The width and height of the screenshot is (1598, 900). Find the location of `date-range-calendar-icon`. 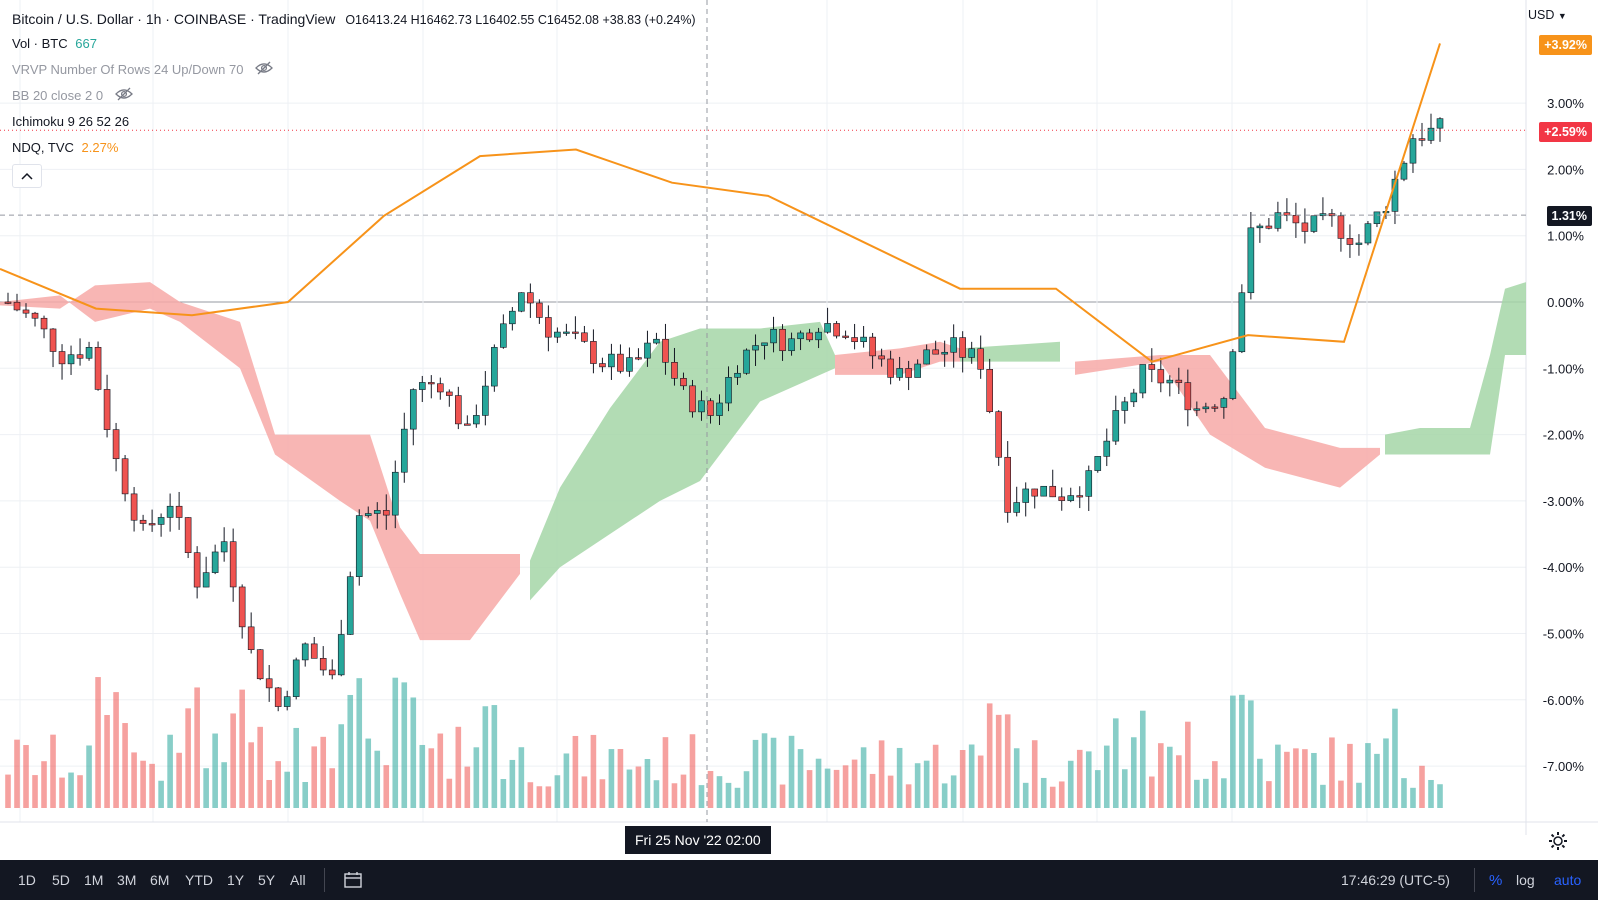

date-range-calendar-icon is located at coordinates (353, 881).